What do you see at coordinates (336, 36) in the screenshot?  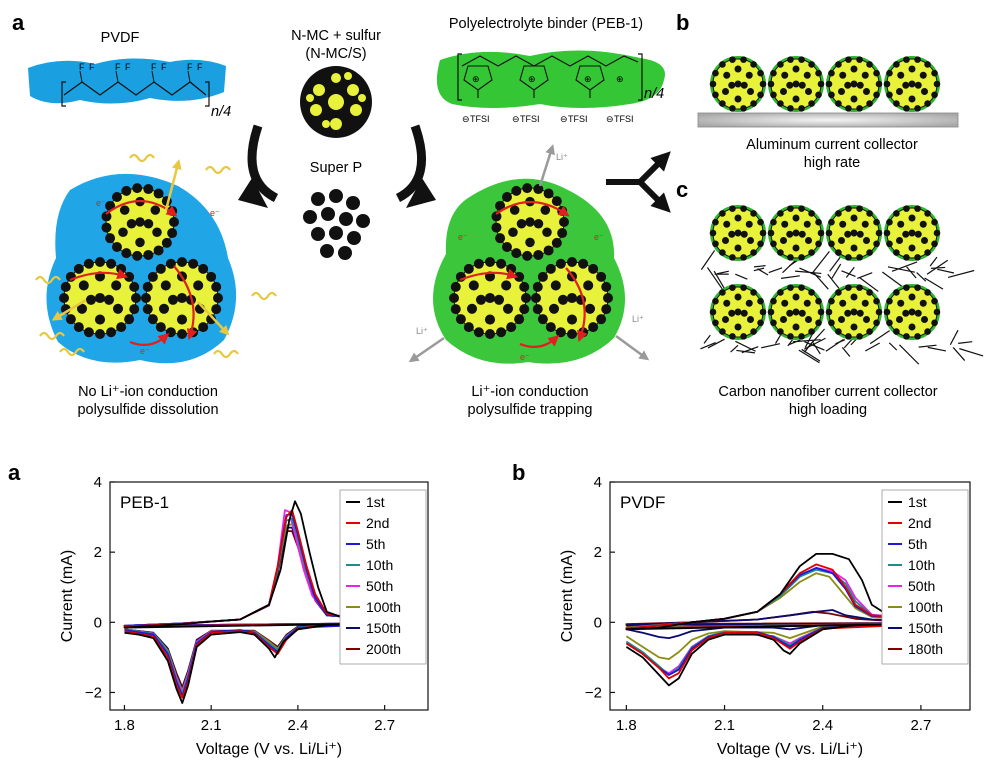 I see `nmc-label-line1: N-MC + sulfur` at bounding box center [336, 36].